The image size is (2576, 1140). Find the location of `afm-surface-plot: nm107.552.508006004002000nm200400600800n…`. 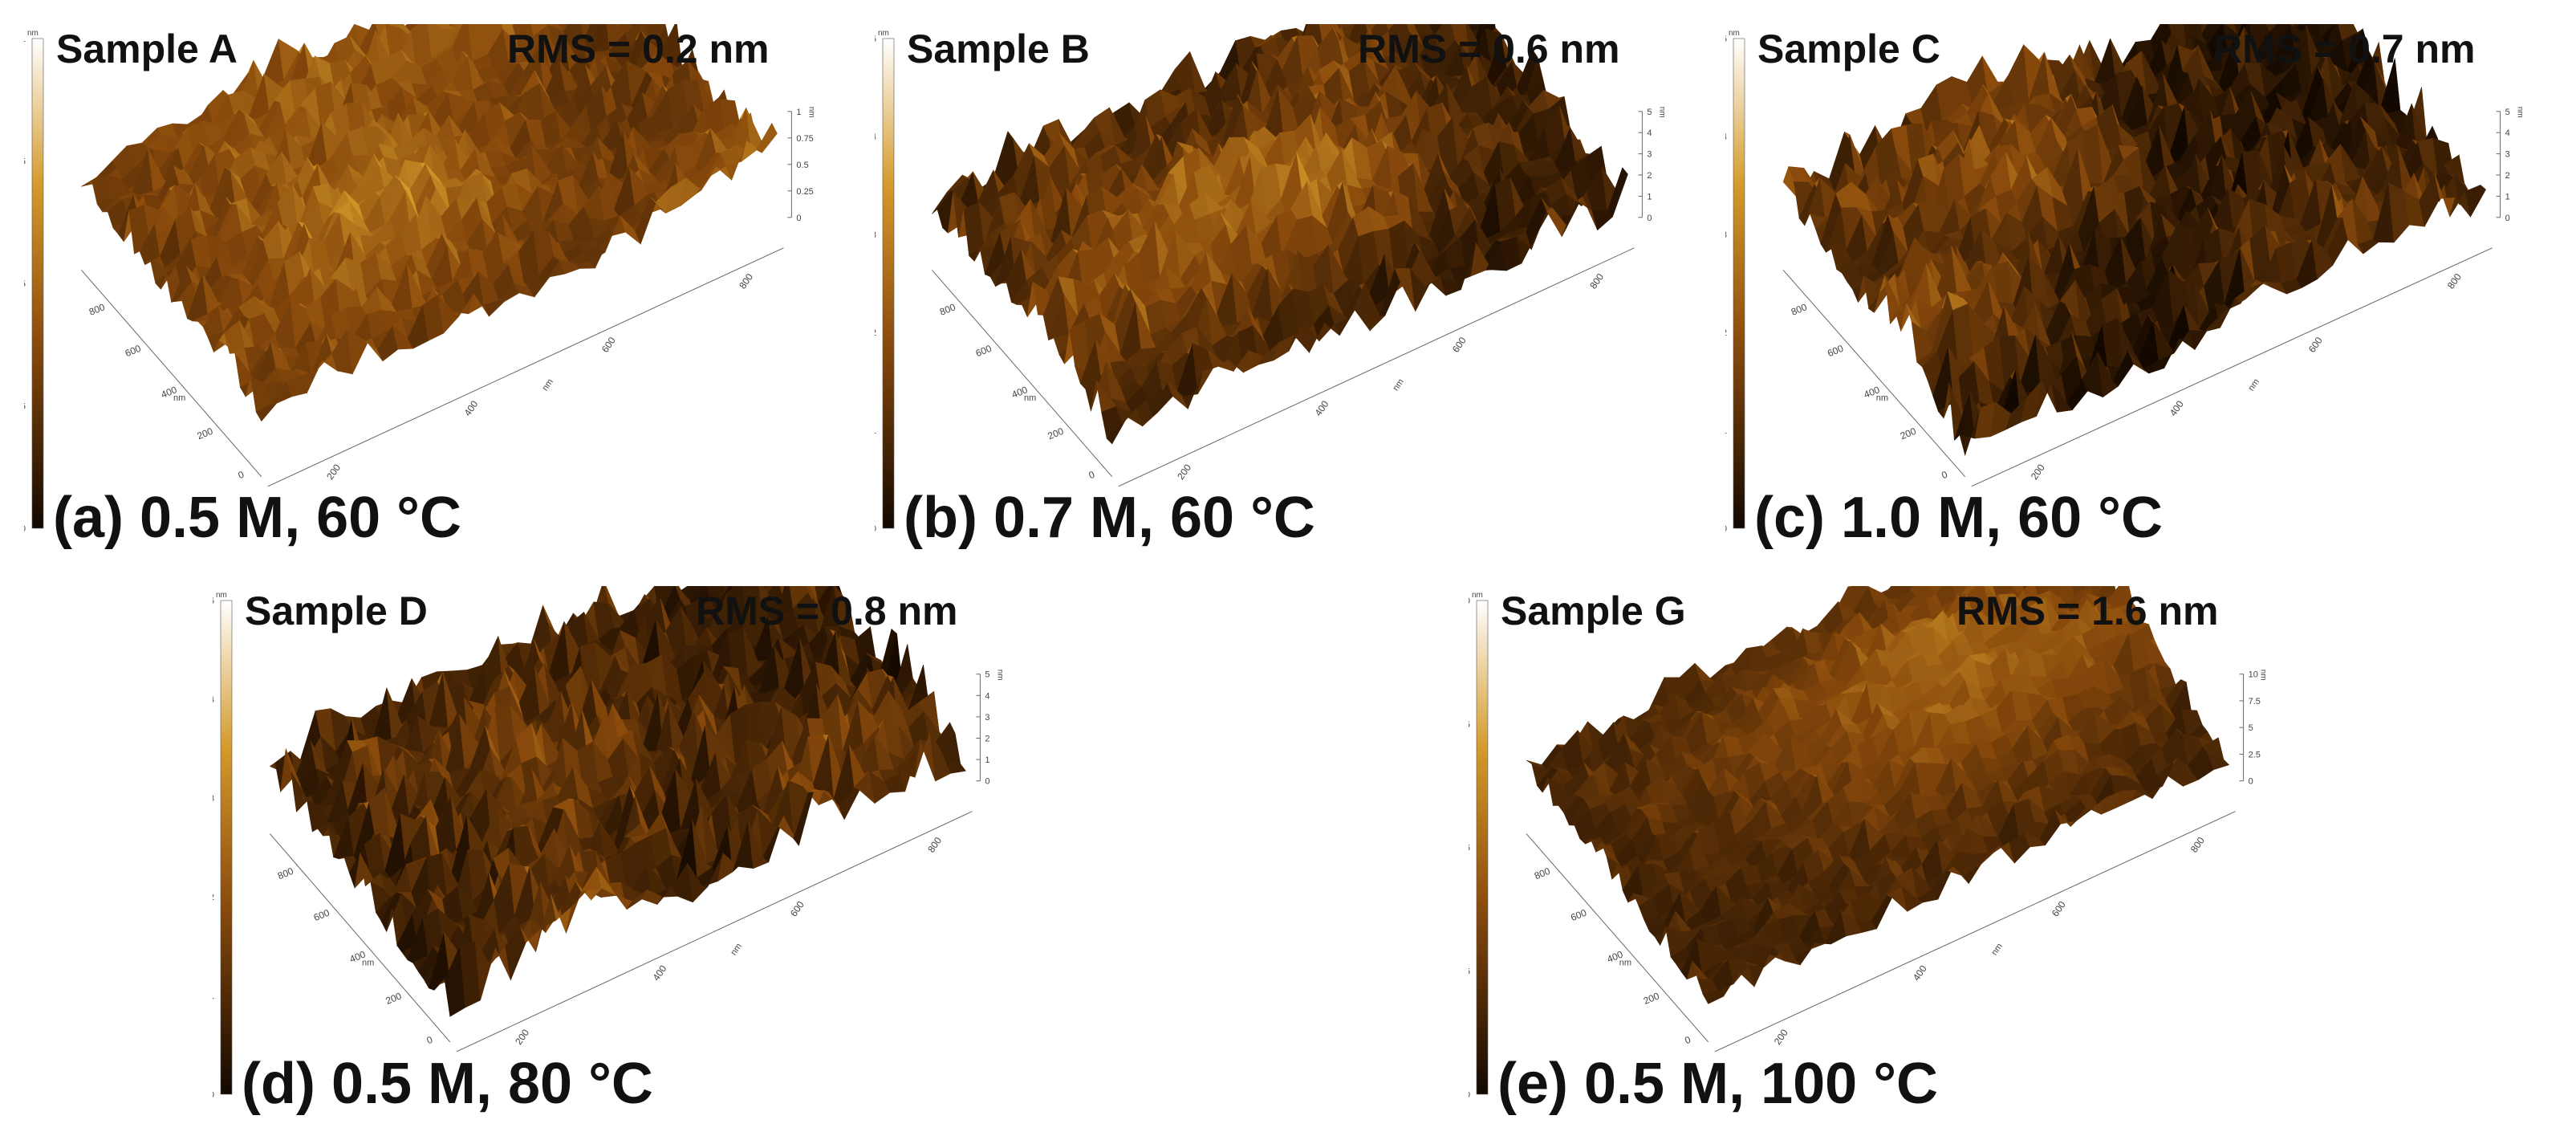

afm-surface-plot: nm107.552.508006004002000nm200400600800n… is located at coordinates (1868, 843).